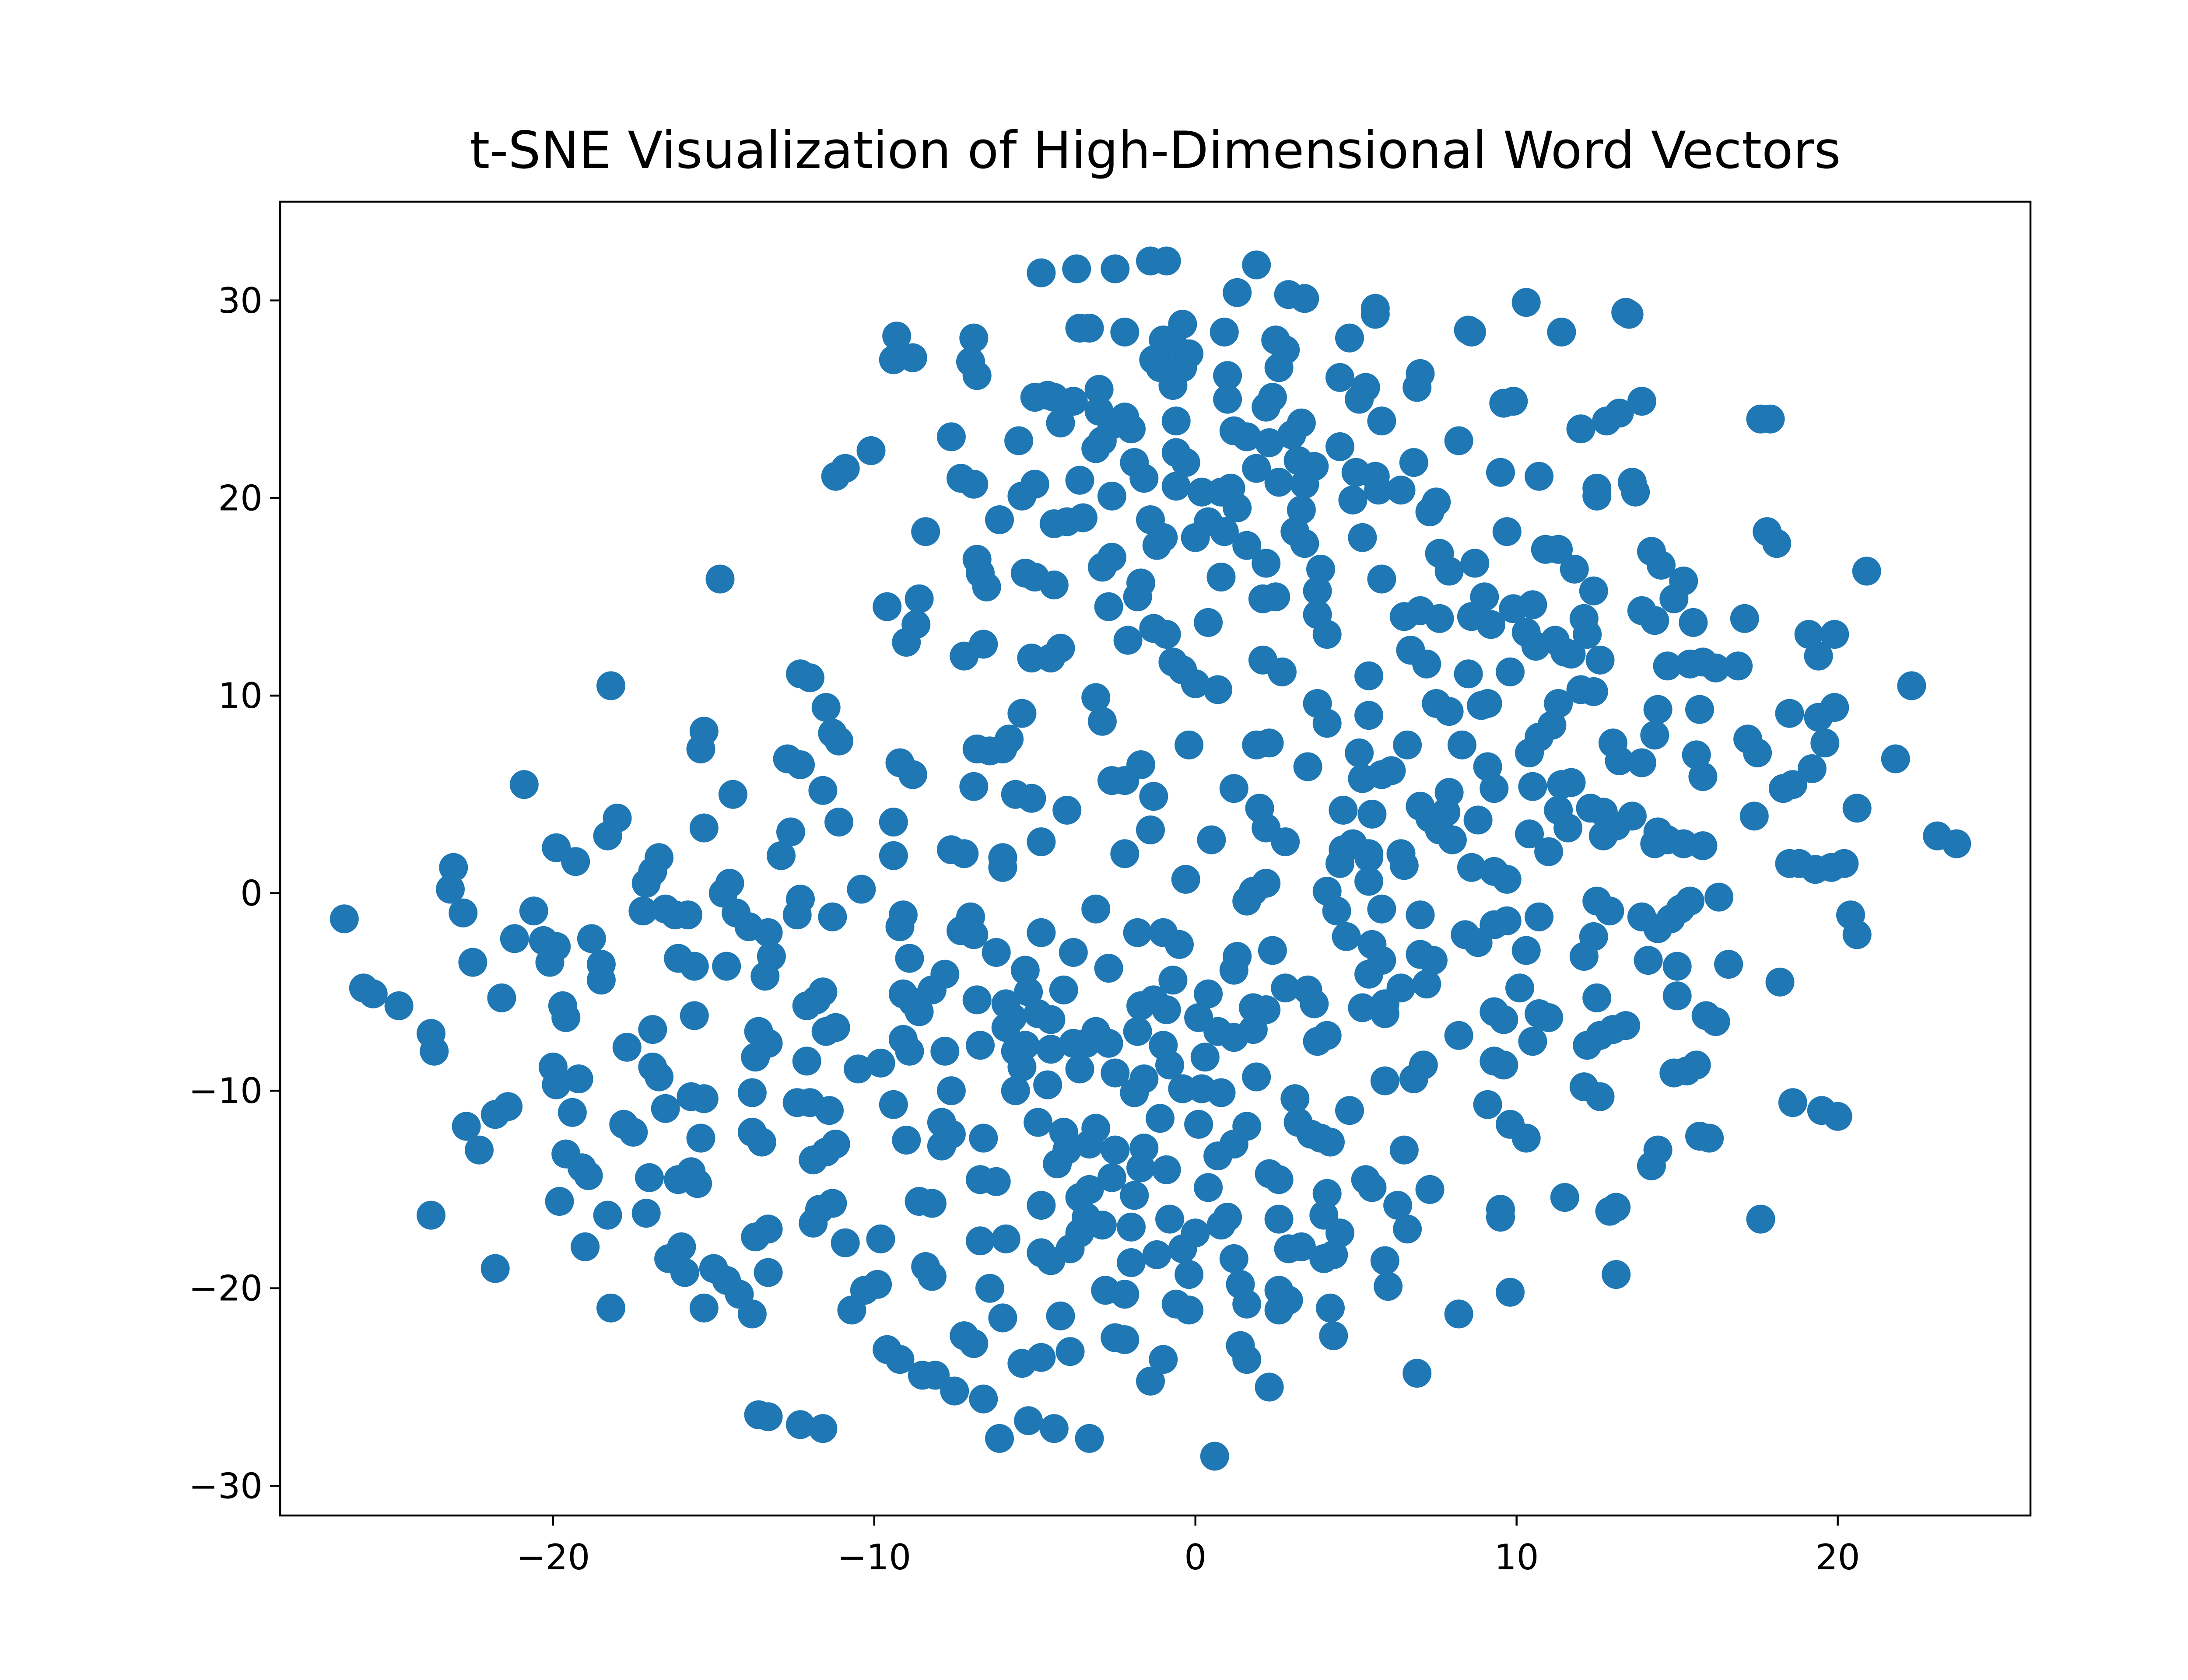 The image size is (2188, 1680). Describe the element at coordinates (234, 893) in the screenshot. I see `y-axis-ticks: −30 −20 −10 0 10 20 30` at that location.